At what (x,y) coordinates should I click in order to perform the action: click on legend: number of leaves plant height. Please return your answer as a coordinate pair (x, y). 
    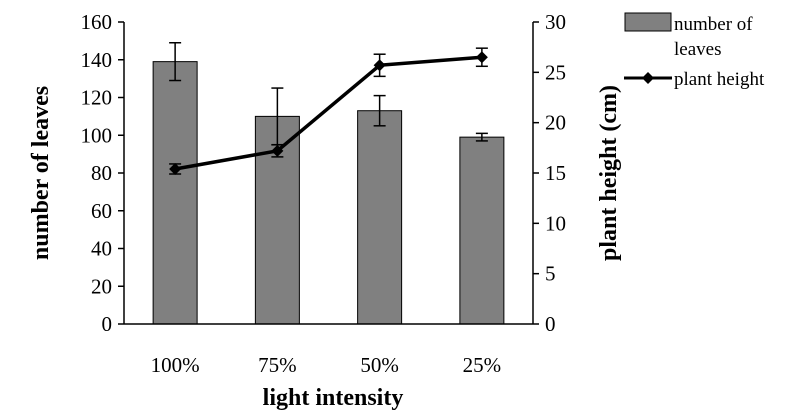
    Looking at the image, I should click on (694, 51).